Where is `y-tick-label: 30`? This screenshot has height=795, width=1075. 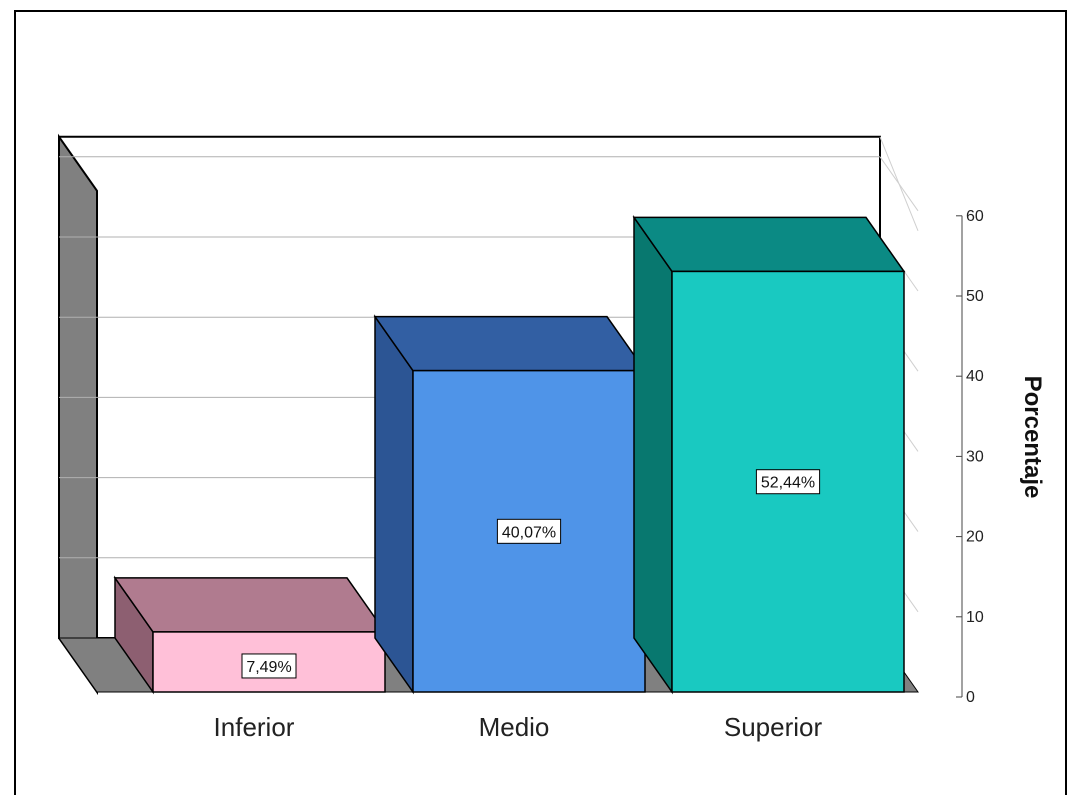
y-tick-label: 30 is located at coordinates (975, 456).